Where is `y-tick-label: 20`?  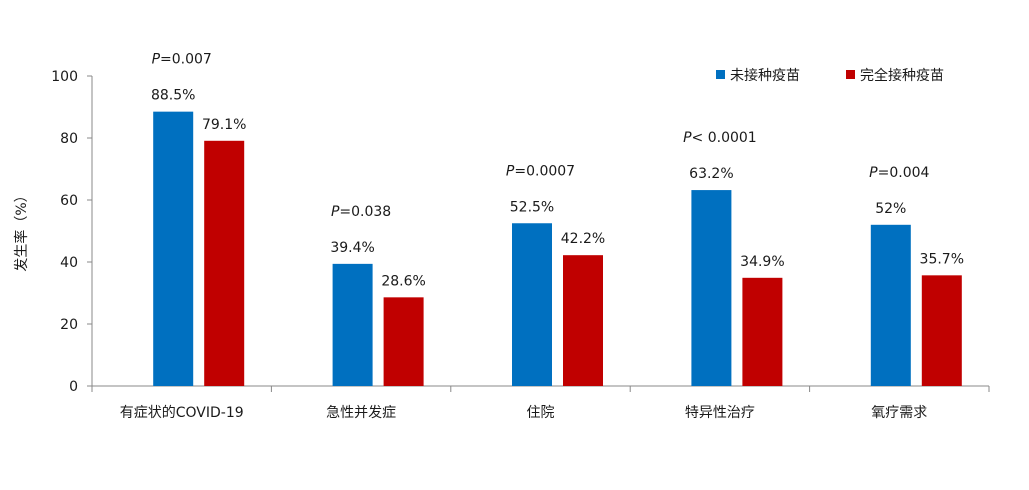
y-tick-label: 20 is located at coordinates (69, 325).